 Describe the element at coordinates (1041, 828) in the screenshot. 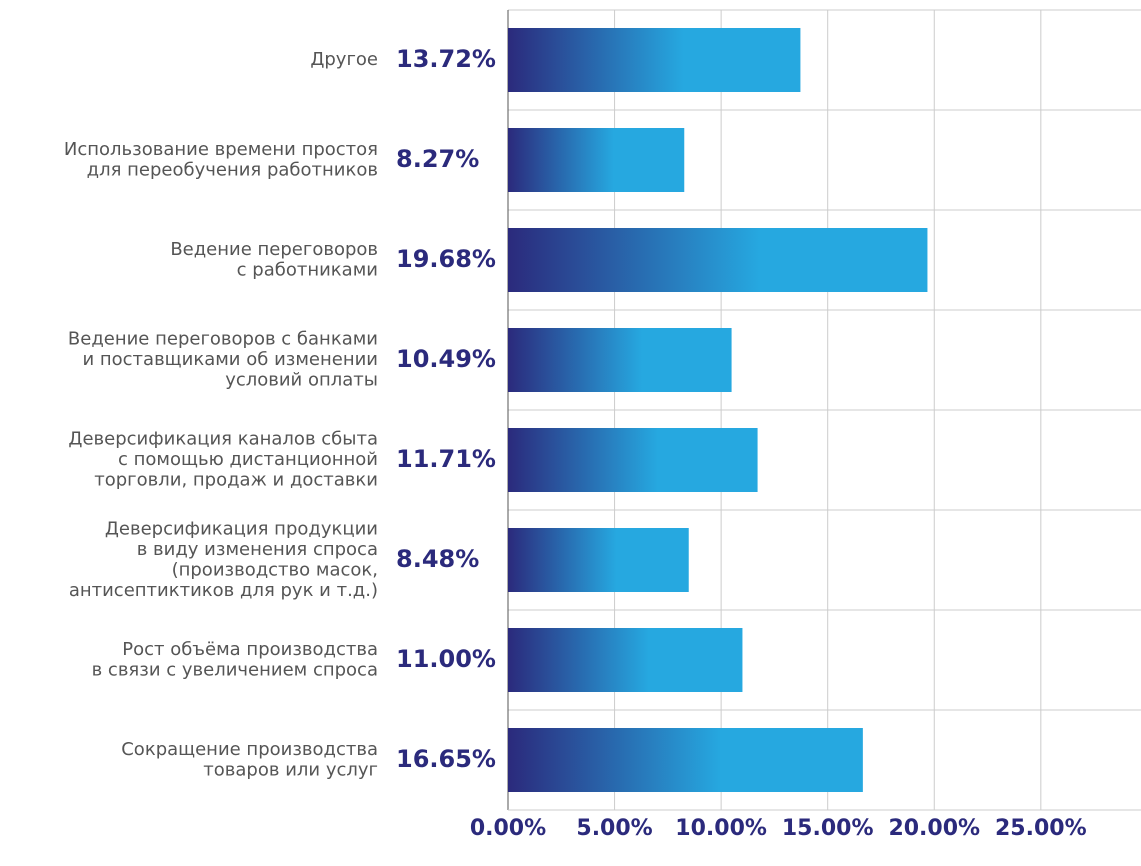

I see `x-tick-label: 25.00%` at that location.